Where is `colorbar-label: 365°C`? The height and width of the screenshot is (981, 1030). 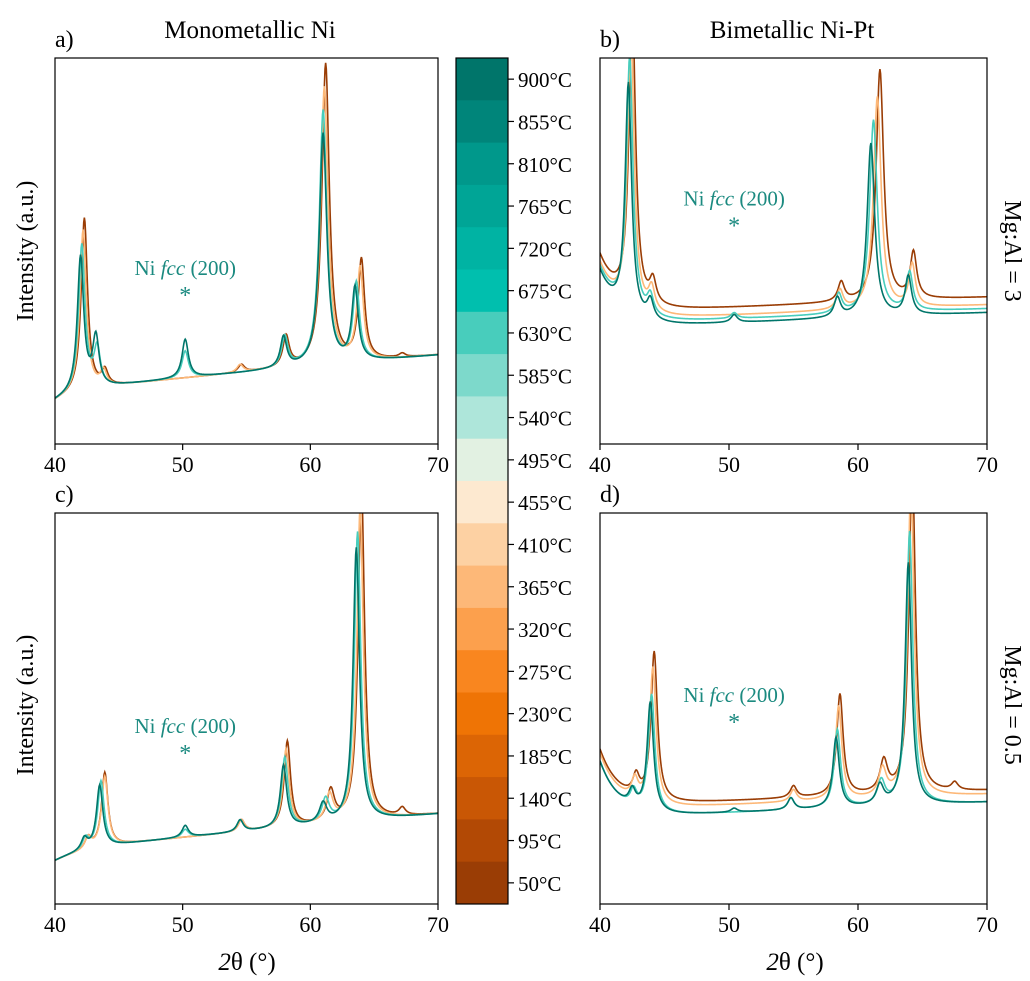 colorbar-label: 365°C is located at coordinates (545, 588).